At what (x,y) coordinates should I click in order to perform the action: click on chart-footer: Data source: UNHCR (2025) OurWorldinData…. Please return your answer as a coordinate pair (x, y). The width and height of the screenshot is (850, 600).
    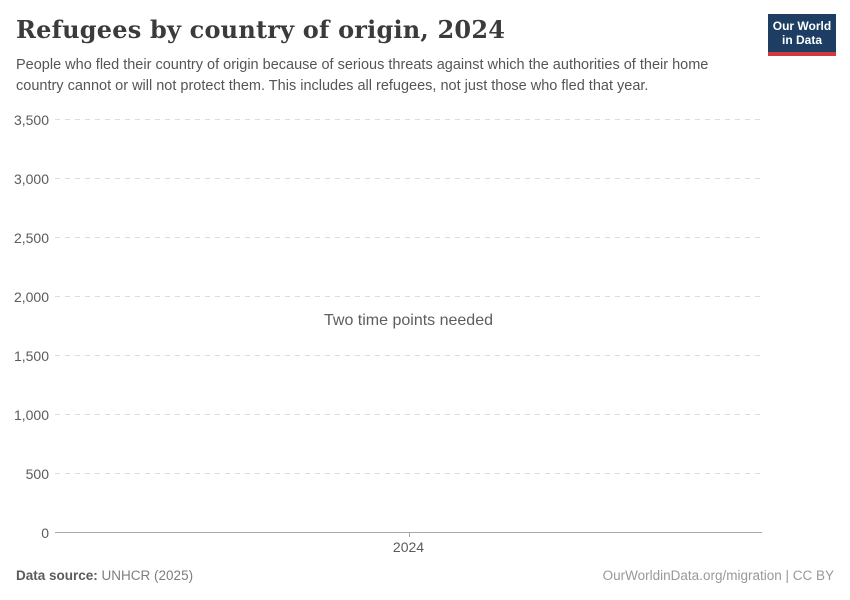
    Looking at the image, I should click on (425, 575).